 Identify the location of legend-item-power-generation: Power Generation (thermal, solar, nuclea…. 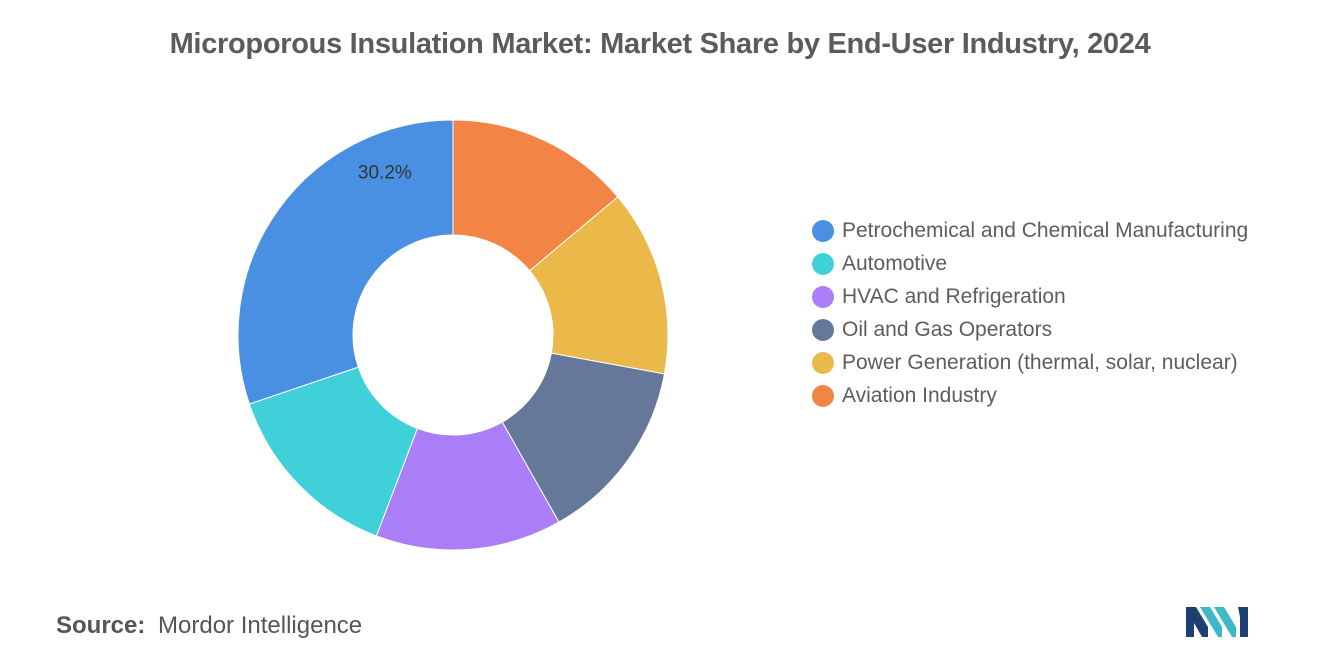
(1052, 363).